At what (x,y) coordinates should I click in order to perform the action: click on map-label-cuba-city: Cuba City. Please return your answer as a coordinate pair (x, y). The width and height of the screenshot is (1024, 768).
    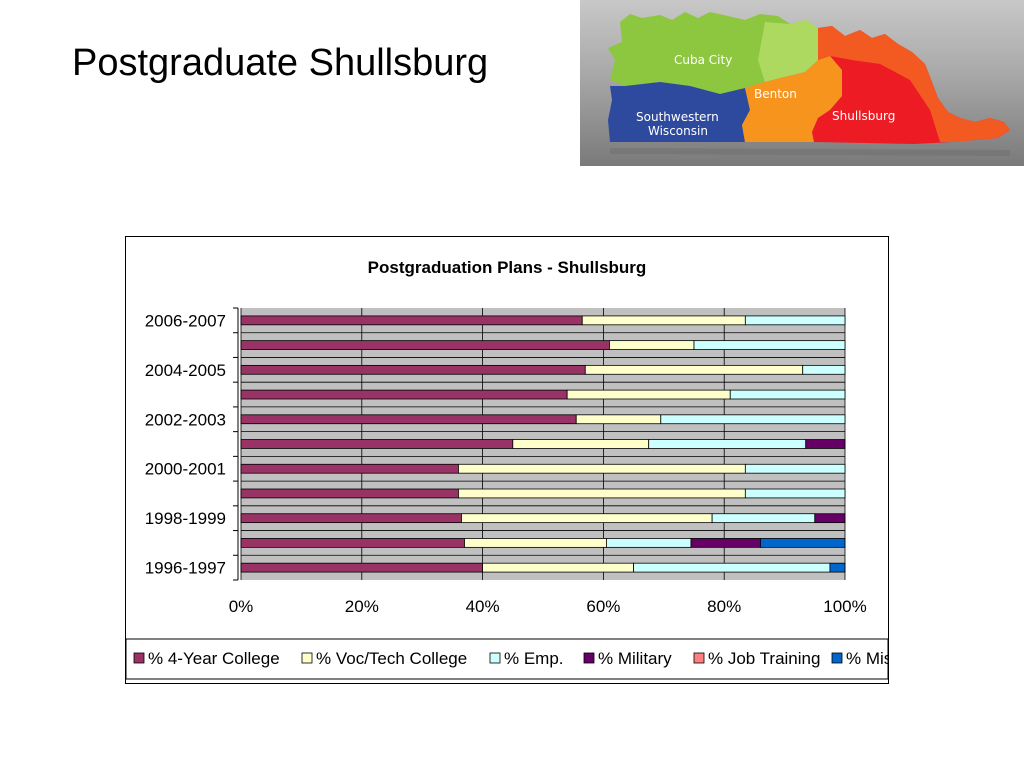
    Looking at the image, I should click on (703, 60).